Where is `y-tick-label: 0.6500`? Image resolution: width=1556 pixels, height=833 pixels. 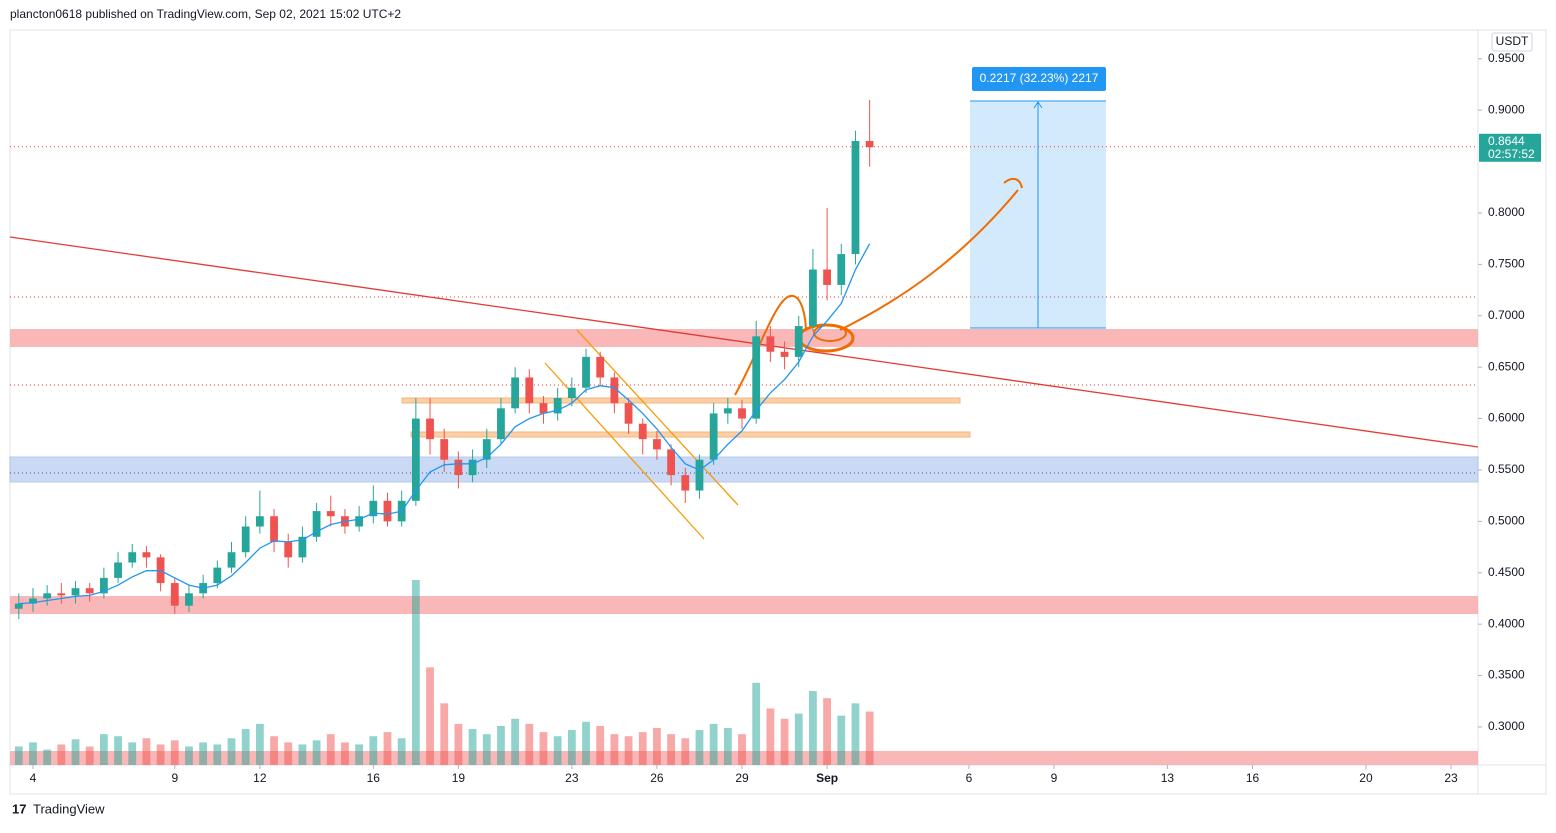
y-tick-label: 0.6500 is located at coordinates (1506, 366).